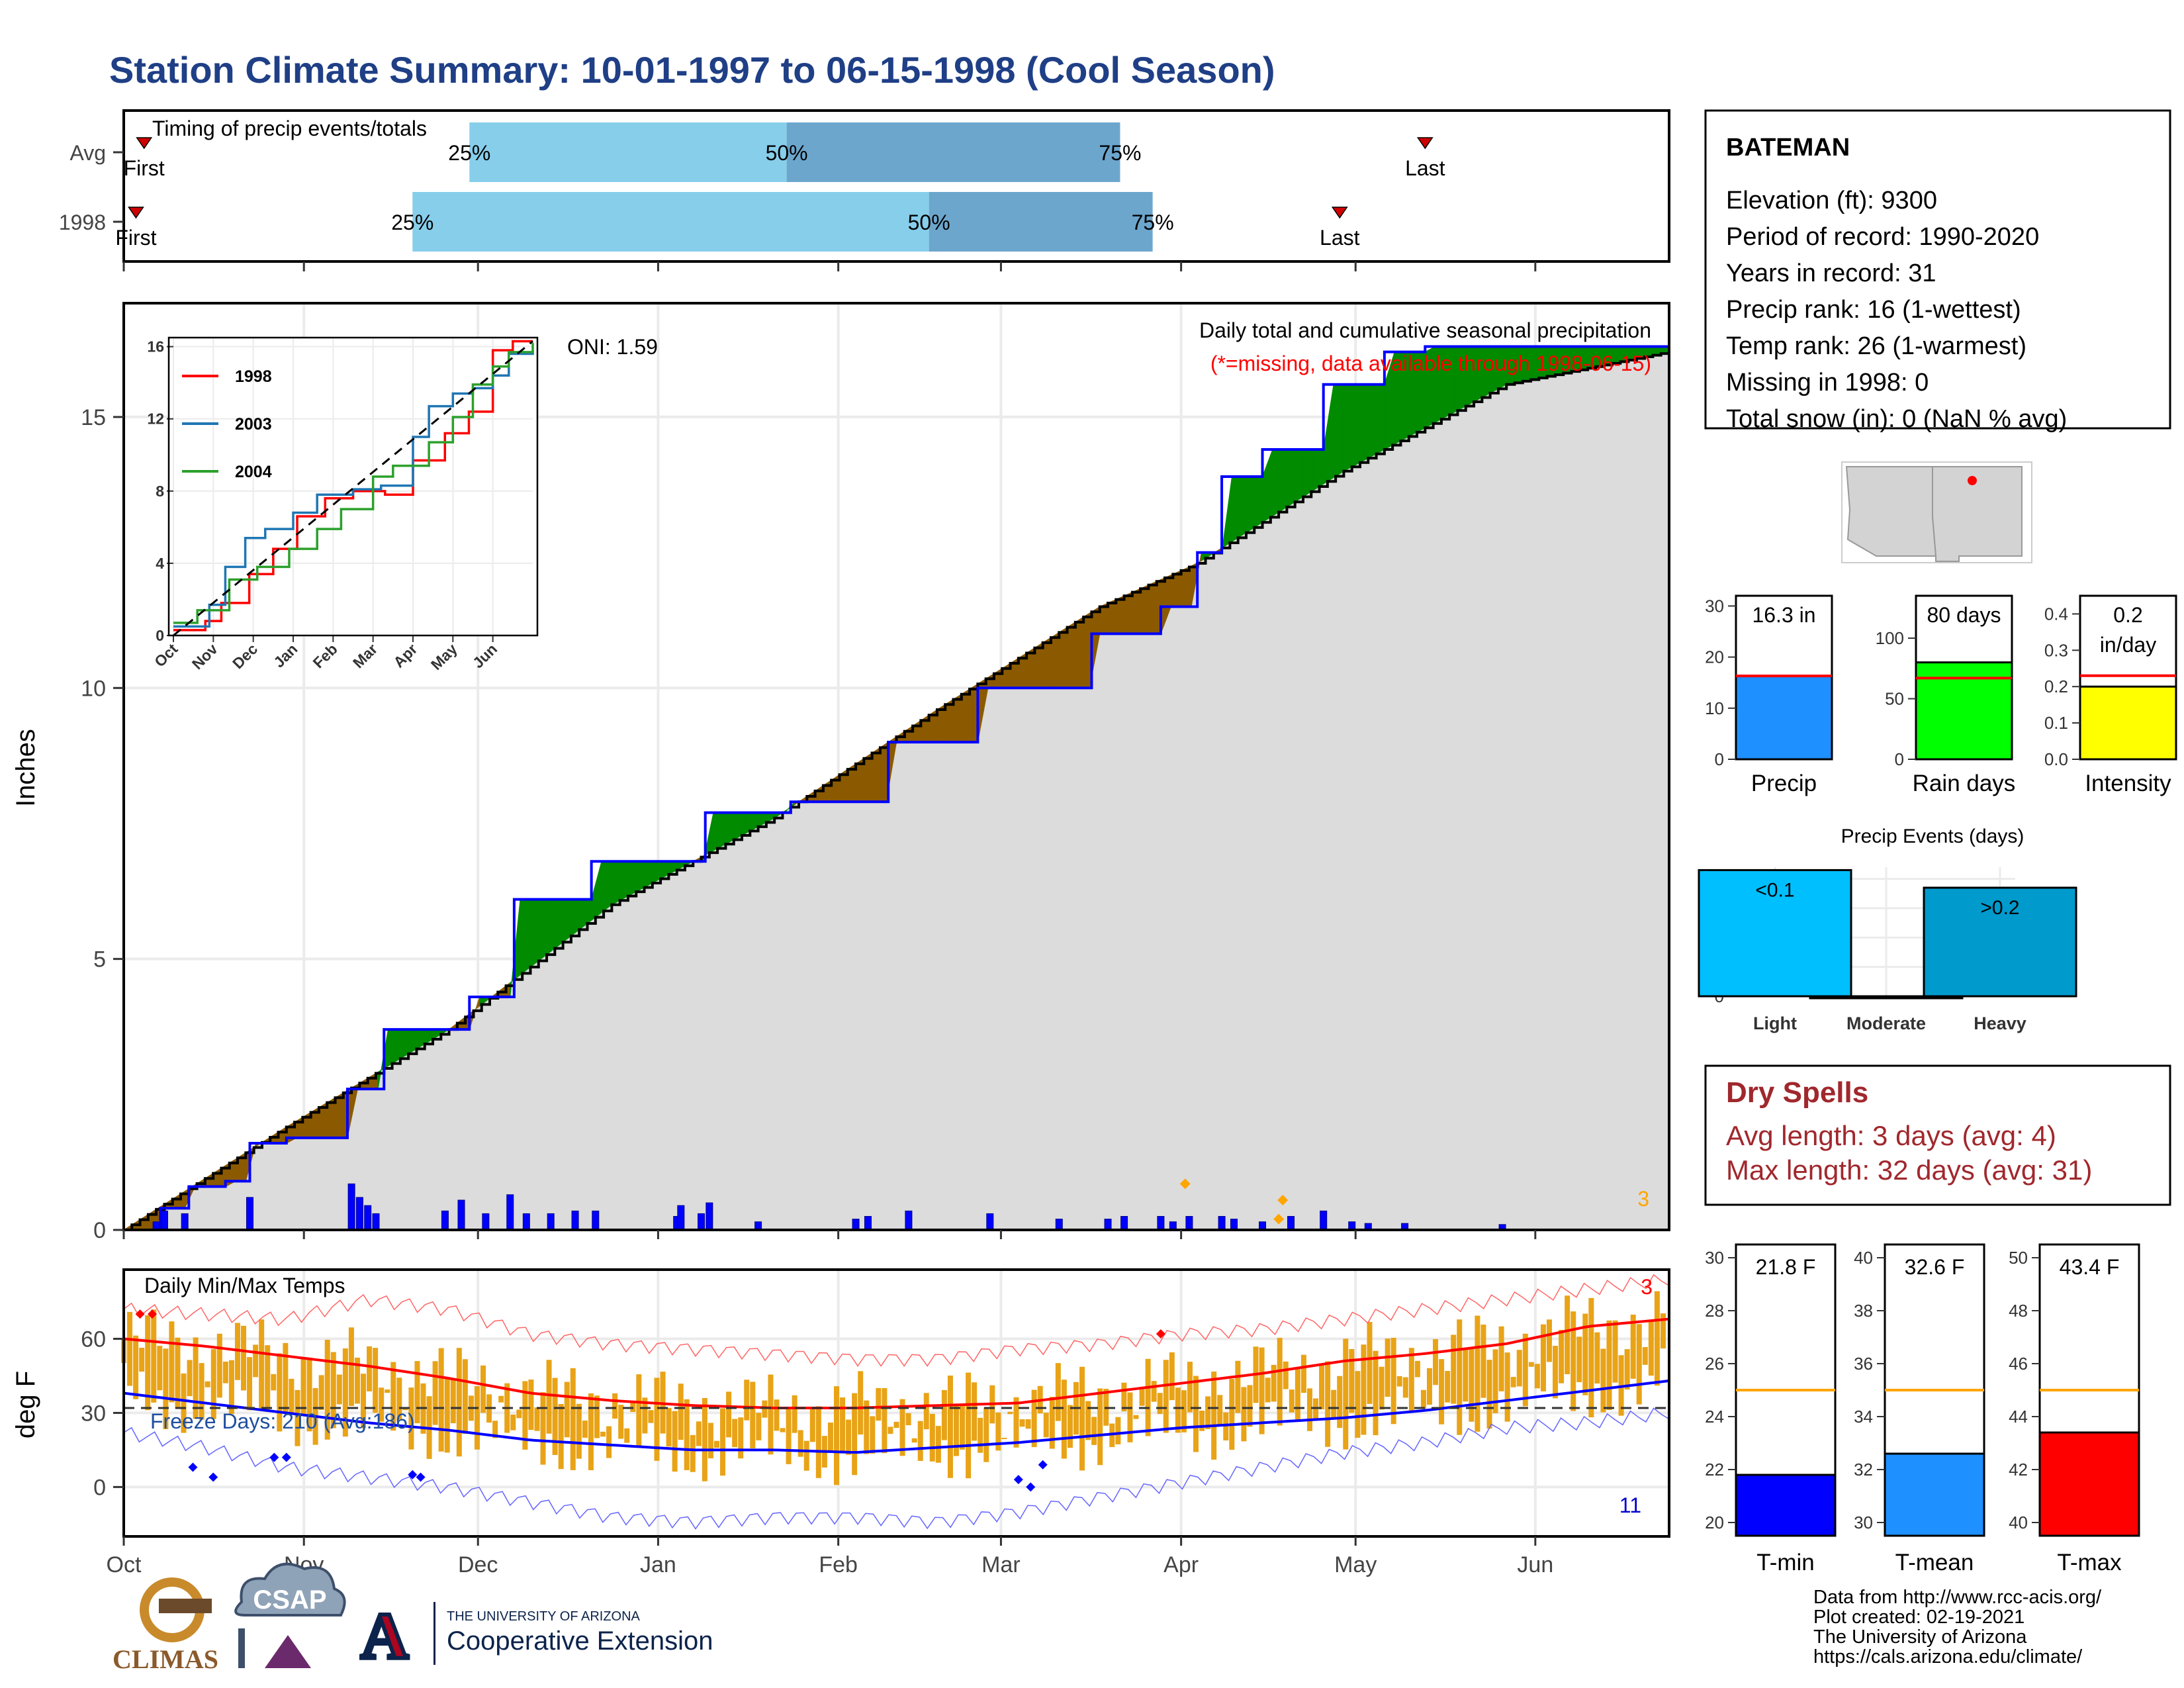  What do you see at coordinates (1788, 148) in the screenshot?
I see `station-name: BATEMAN` at bounding box center [1788, 148].